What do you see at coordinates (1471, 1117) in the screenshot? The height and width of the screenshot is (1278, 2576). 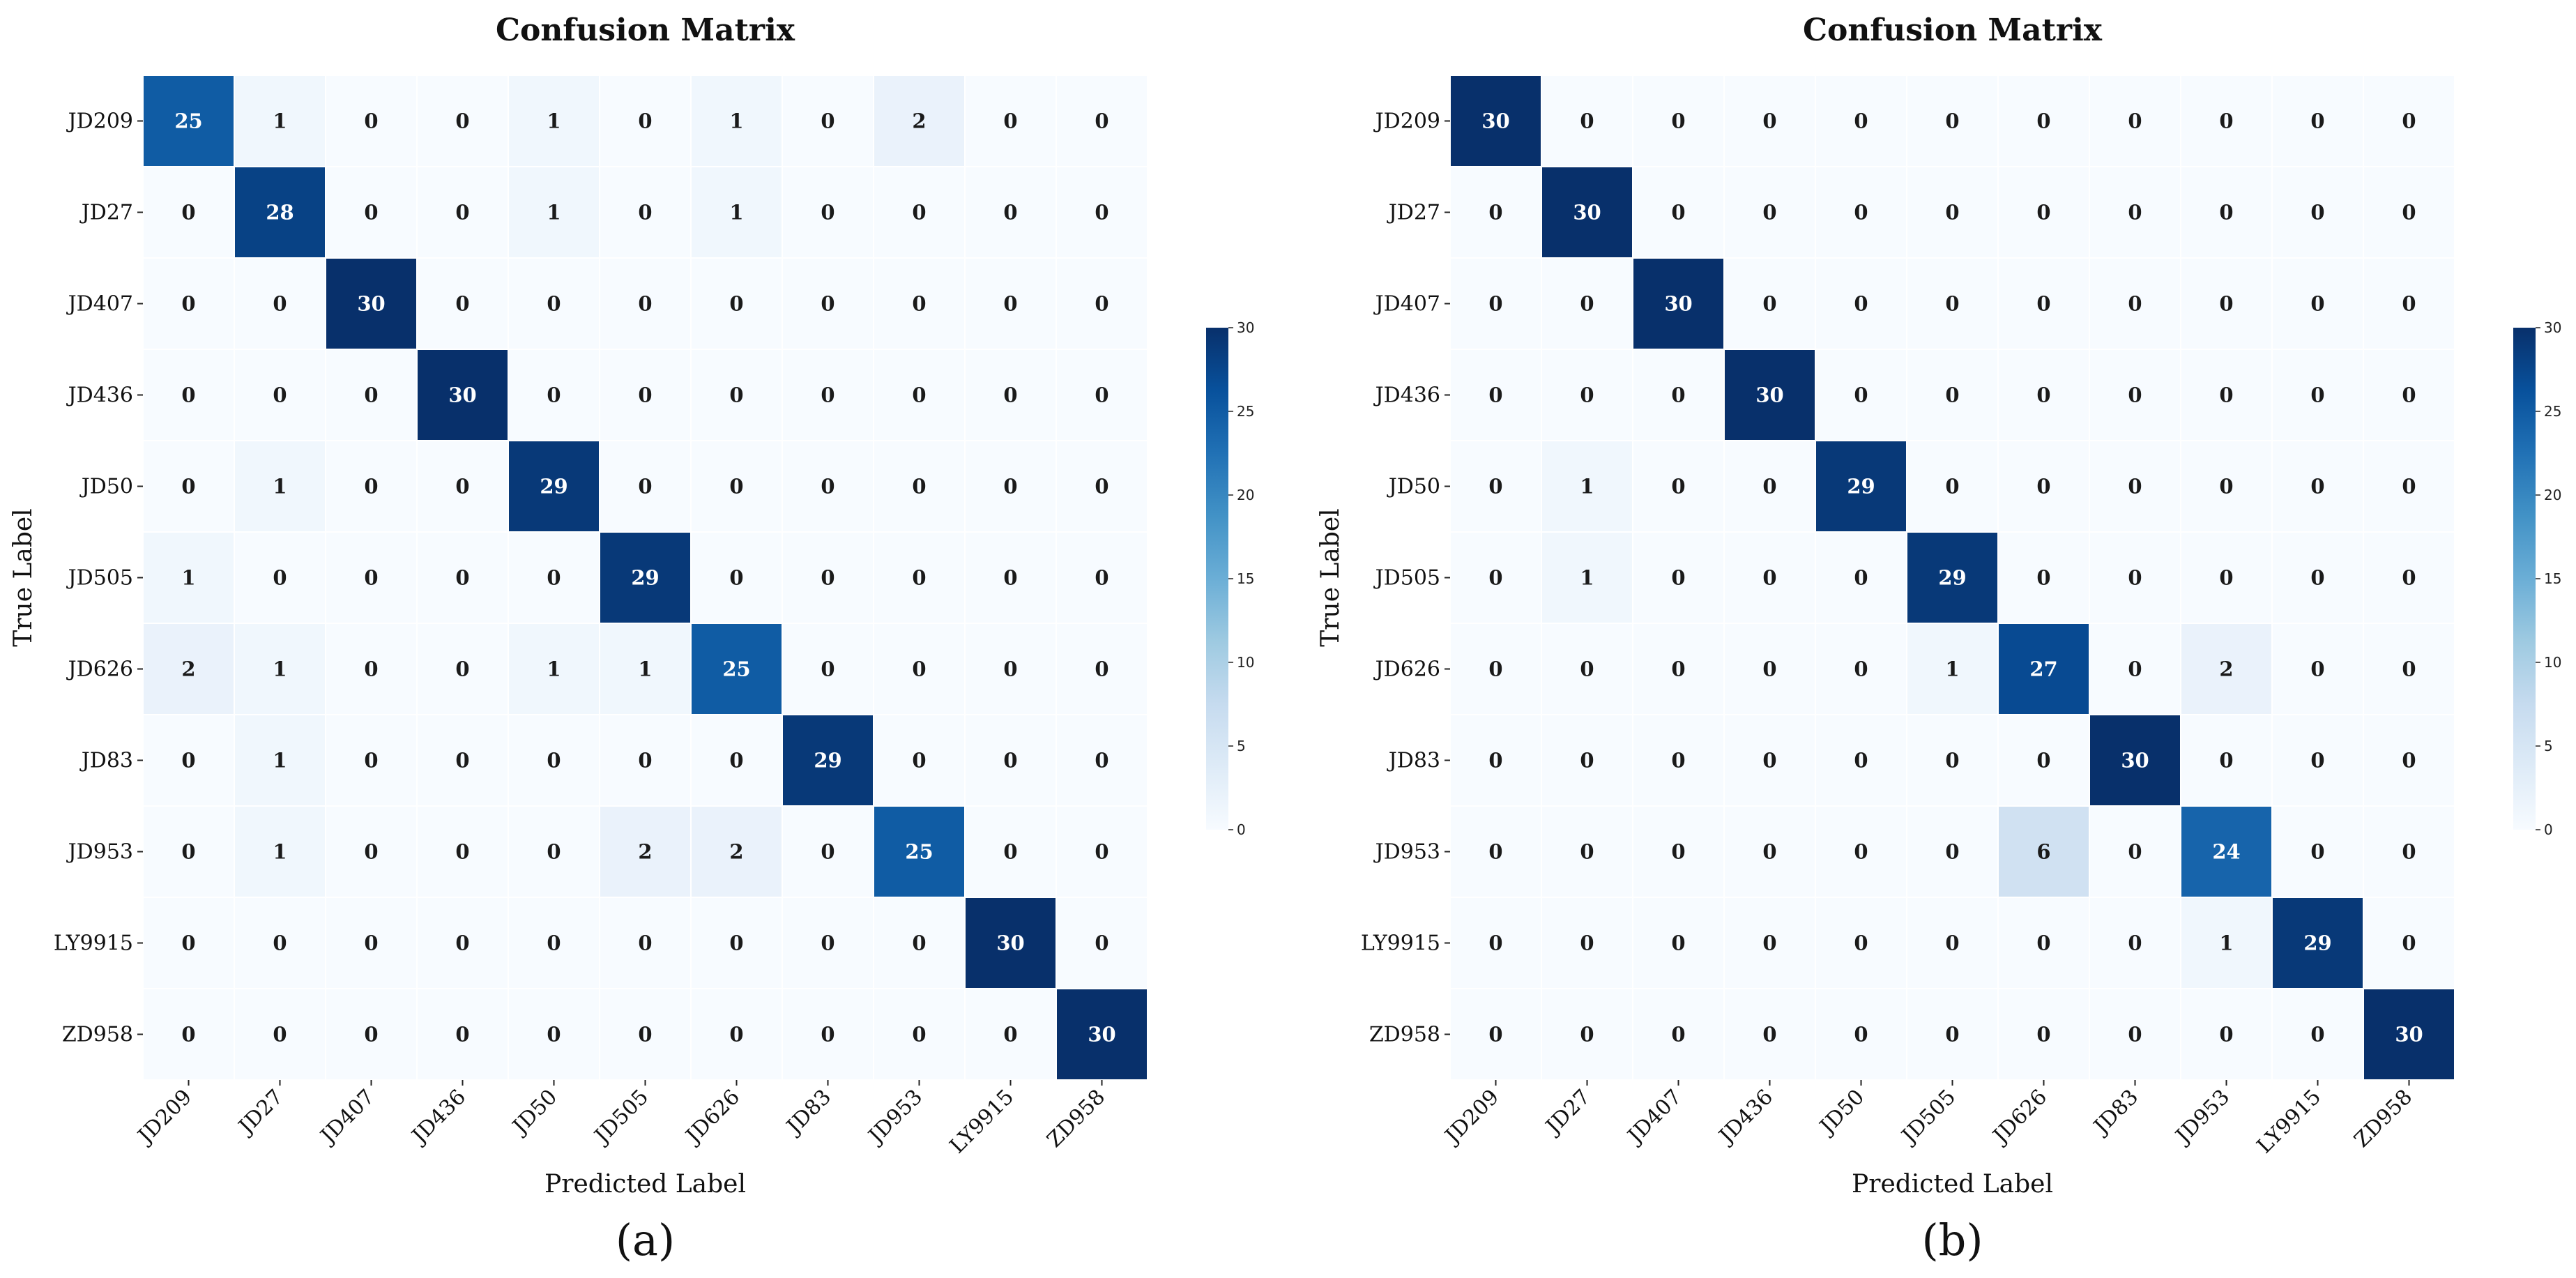 I see `x-tick-label: JD209` at bounding box center [1471, 1117].